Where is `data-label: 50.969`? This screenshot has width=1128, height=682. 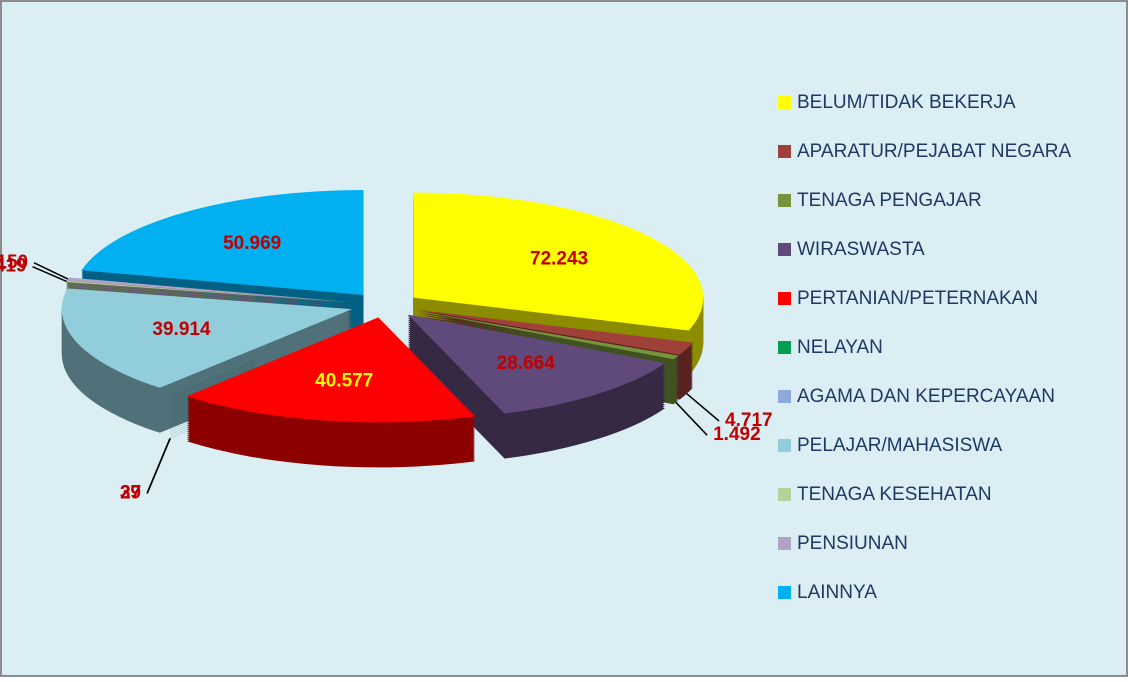 data-label: 50.969 is located at coordinates (252, 243).